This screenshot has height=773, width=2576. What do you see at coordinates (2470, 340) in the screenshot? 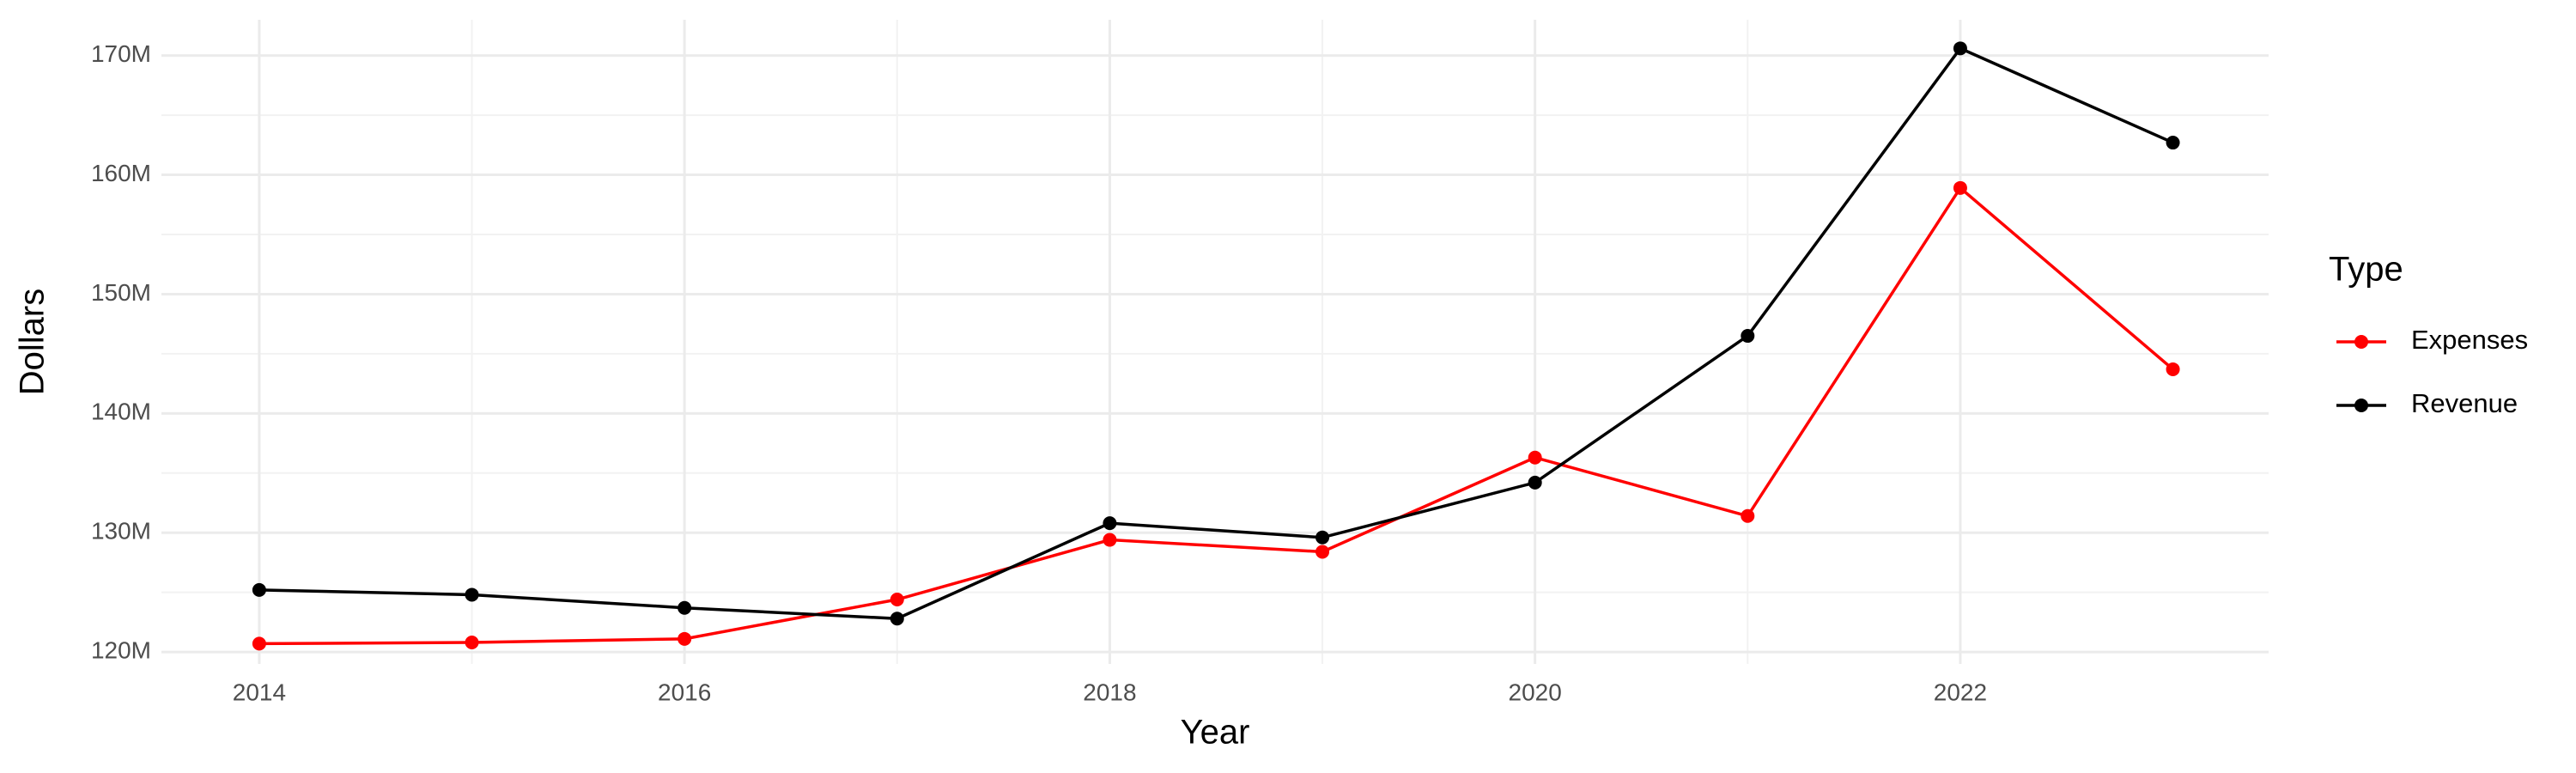
I see `legend-label: Expenses` at bounding box center [2470, 340].